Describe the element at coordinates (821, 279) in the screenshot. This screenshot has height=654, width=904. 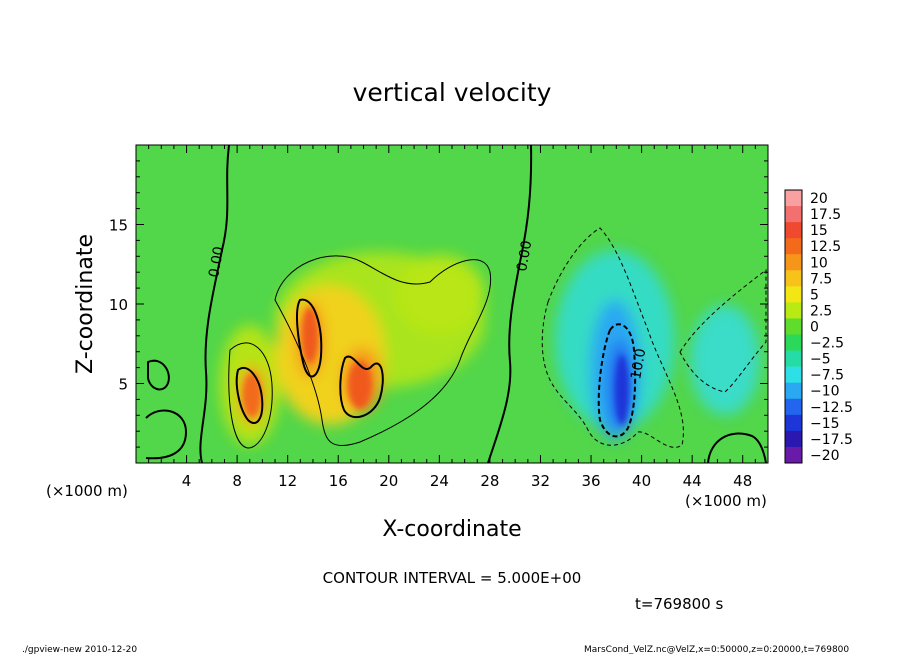
I see `colorbar-label: 7.5` at that location.